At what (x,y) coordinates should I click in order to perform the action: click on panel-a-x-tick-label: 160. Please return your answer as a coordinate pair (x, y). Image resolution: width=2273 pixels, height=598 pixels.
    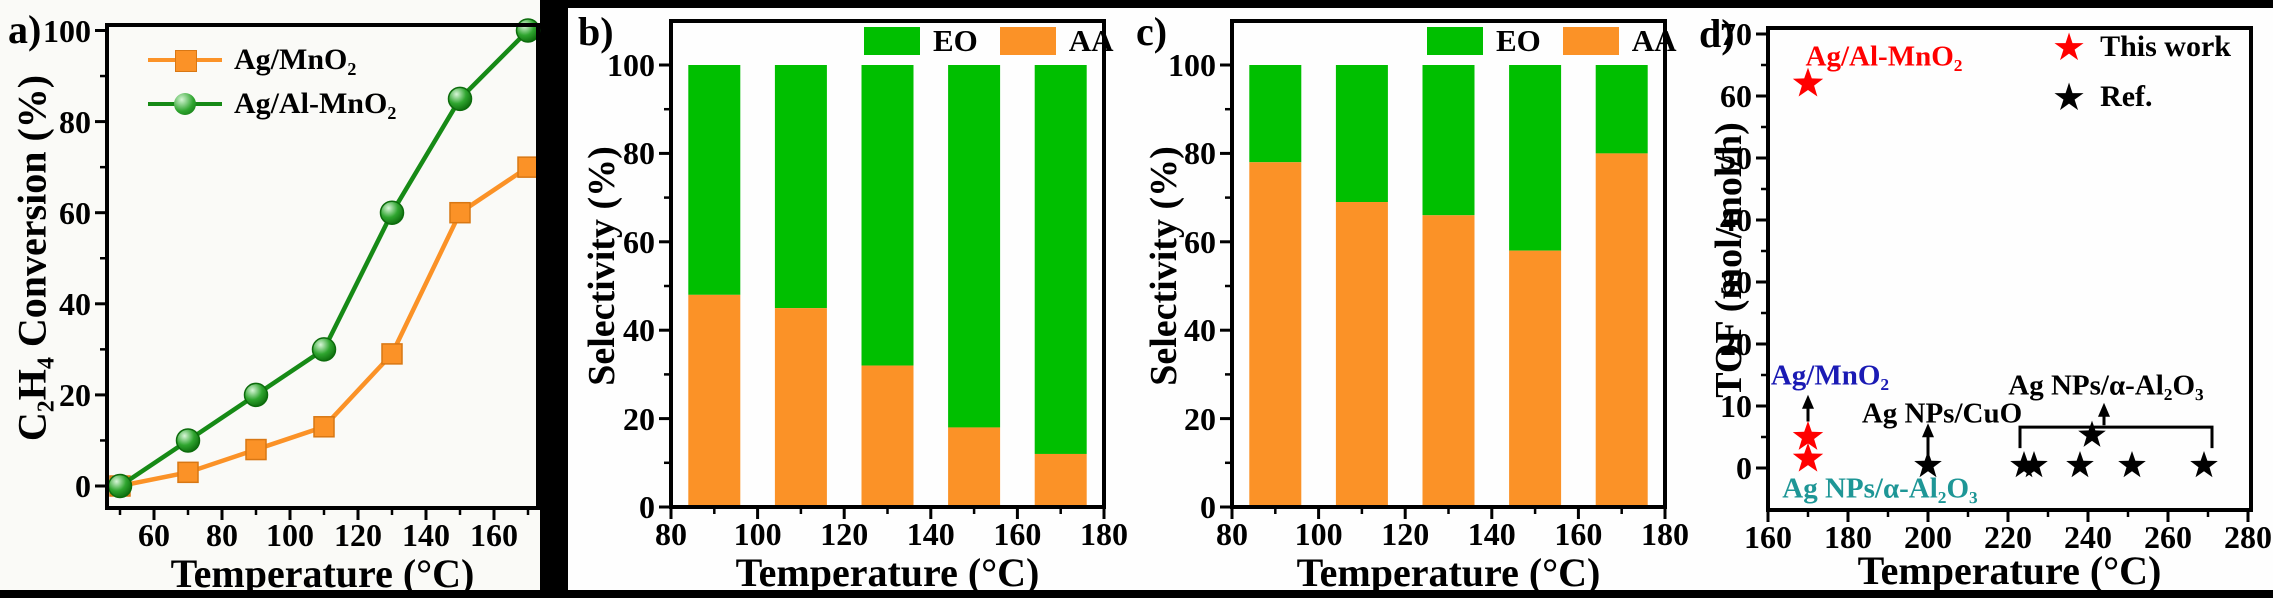
    Looking at the image, I should click on (494, 535).